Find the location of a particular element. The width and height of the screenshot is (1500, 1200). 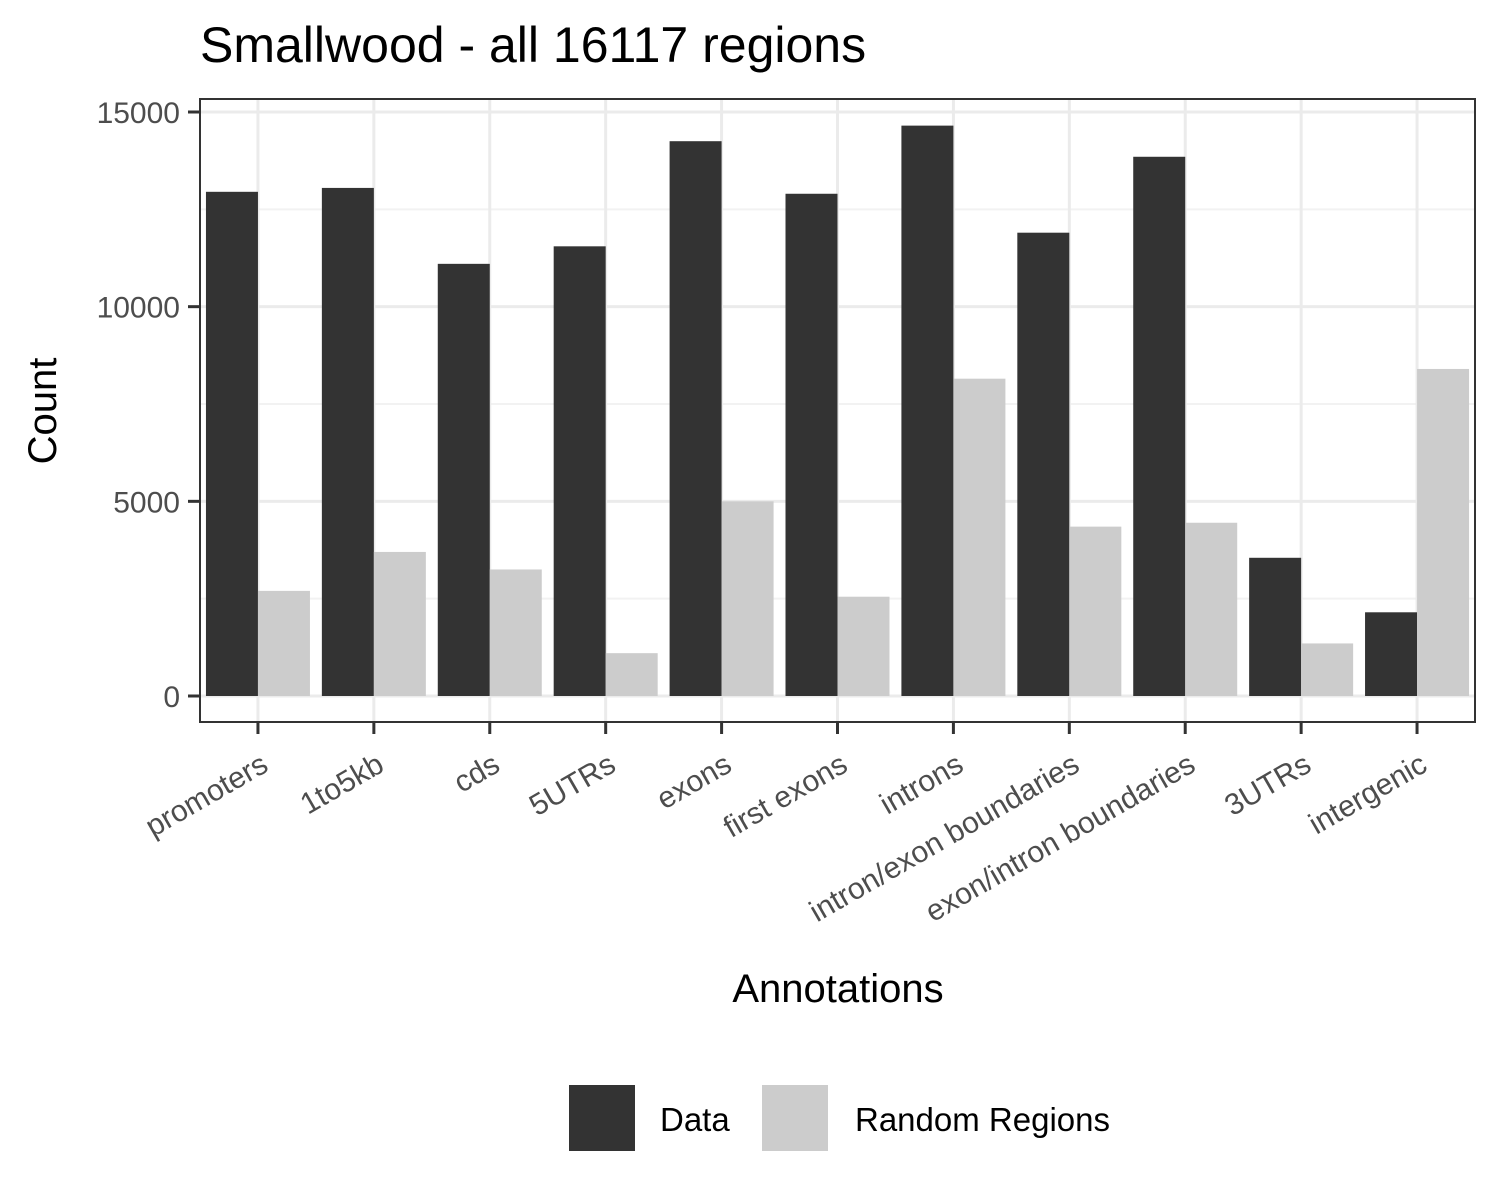

y-tick-label: 0 is located at coordinates (171, 697).